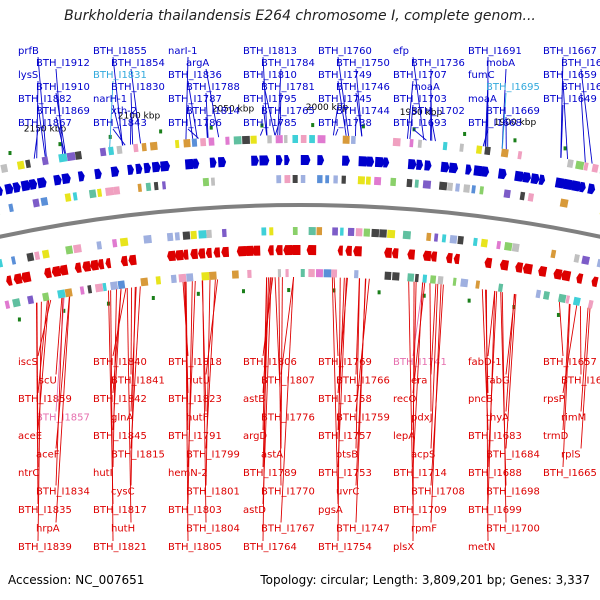 The height and width of the screenshot is (600, 600). Describe the element at coordinates (63, 492) in the screenshot. I see `gene-label-minus: BTH_I1834` at that location.